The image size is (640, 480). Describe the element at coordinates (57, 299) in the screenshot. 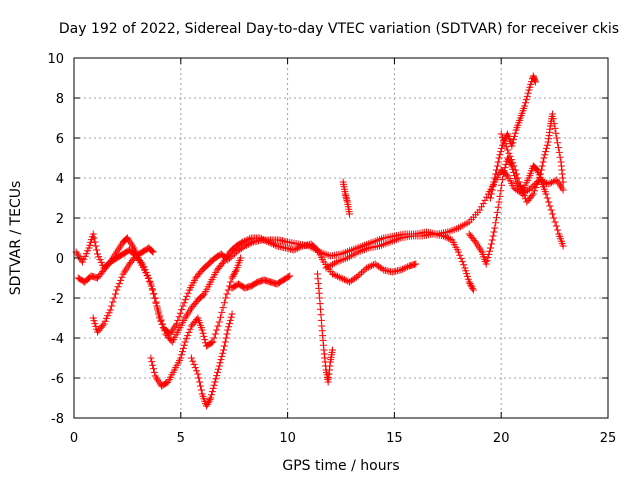

I see `y-tick-label: -2` at that location.